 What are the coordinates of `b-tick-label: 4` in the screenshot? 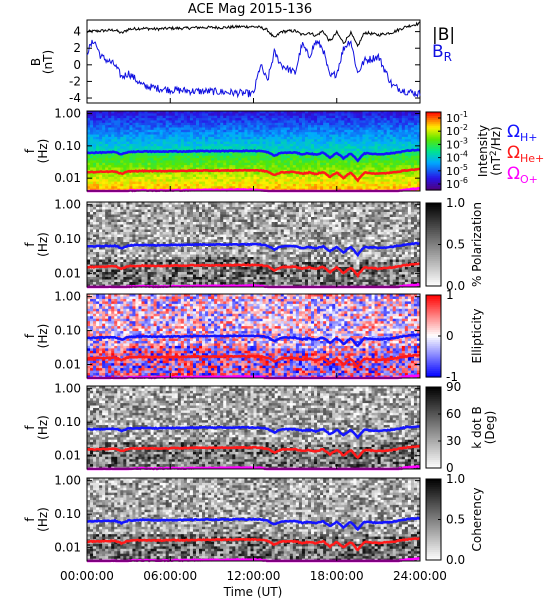 It's located at (77, 32).